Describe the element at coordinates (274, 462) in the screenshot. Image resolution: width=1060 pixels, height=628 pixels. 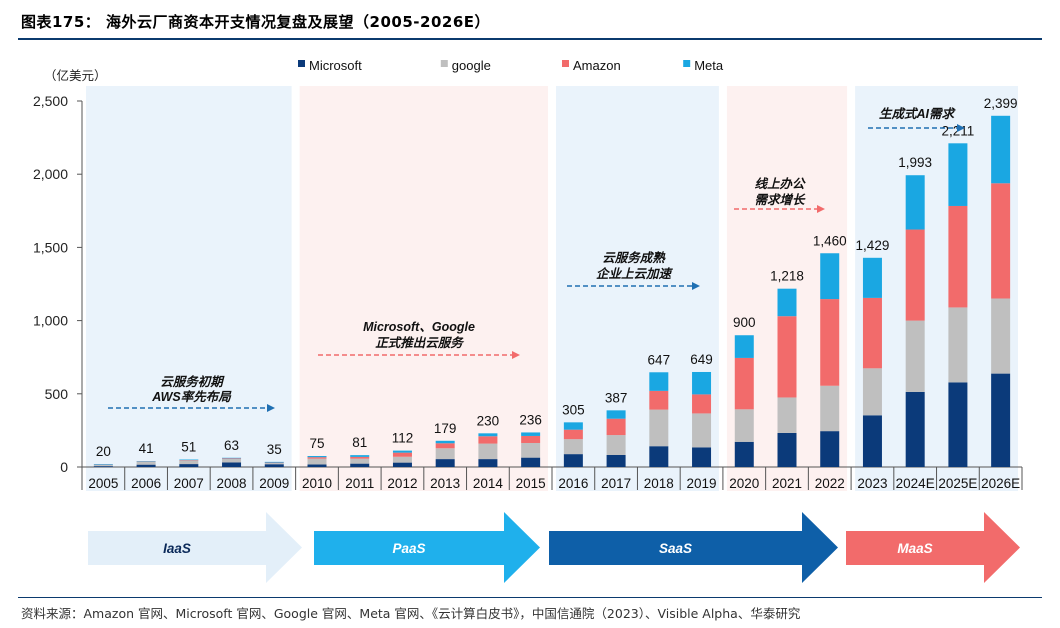
I see `bar-meta-2009` at that location.